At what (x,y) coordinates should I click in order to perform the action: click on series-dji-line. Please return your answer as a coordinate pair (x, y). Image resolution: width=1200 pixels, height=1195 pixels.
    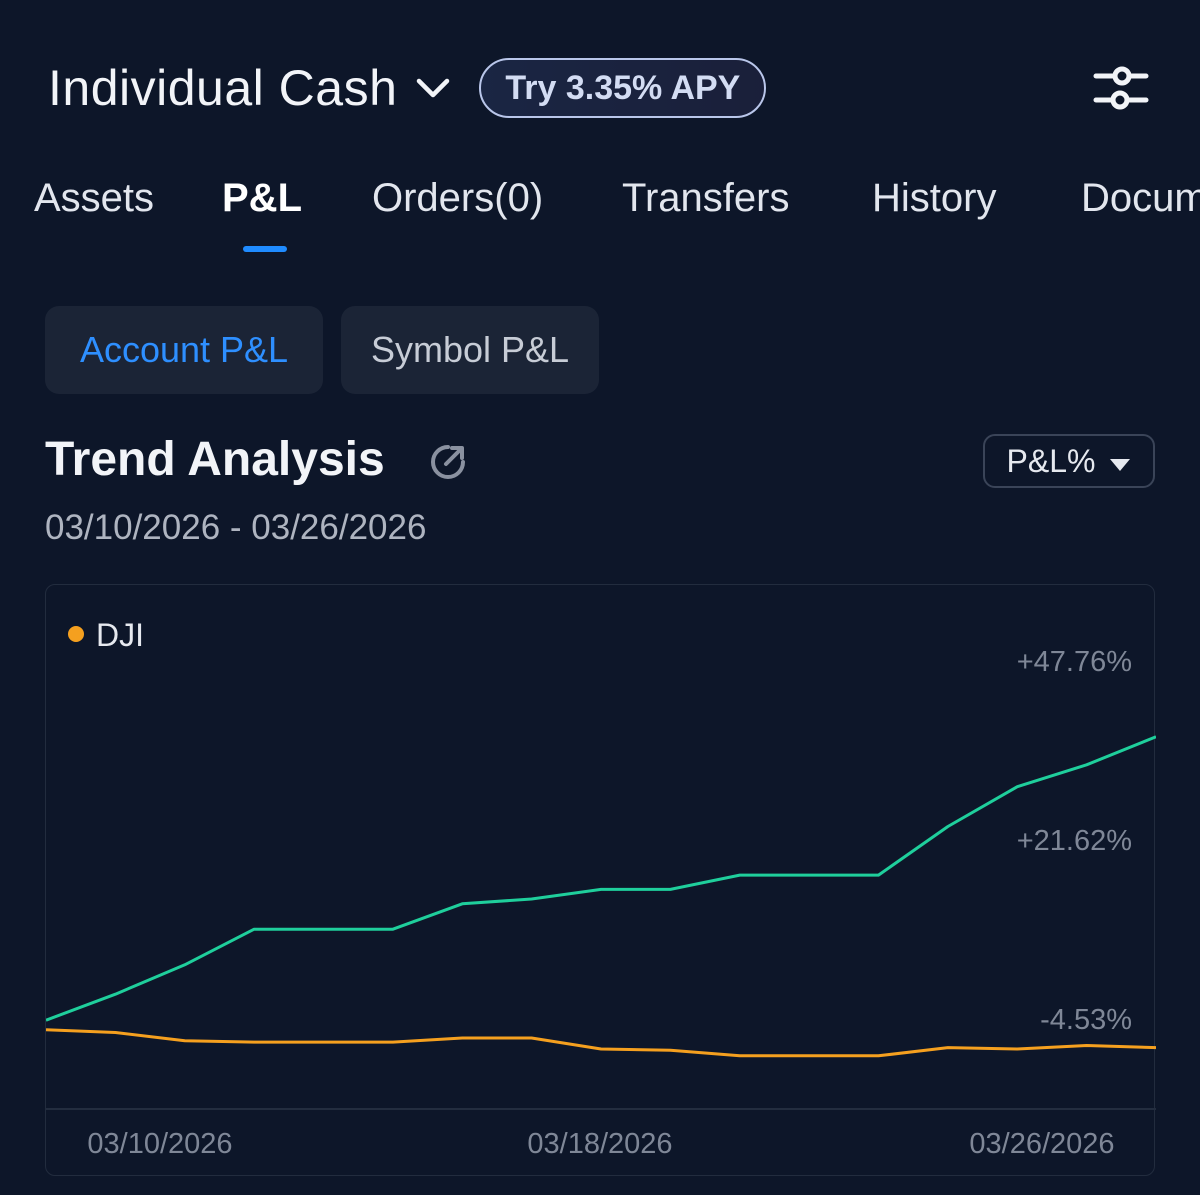
    Looking at the image, I should click on (601, 1043).